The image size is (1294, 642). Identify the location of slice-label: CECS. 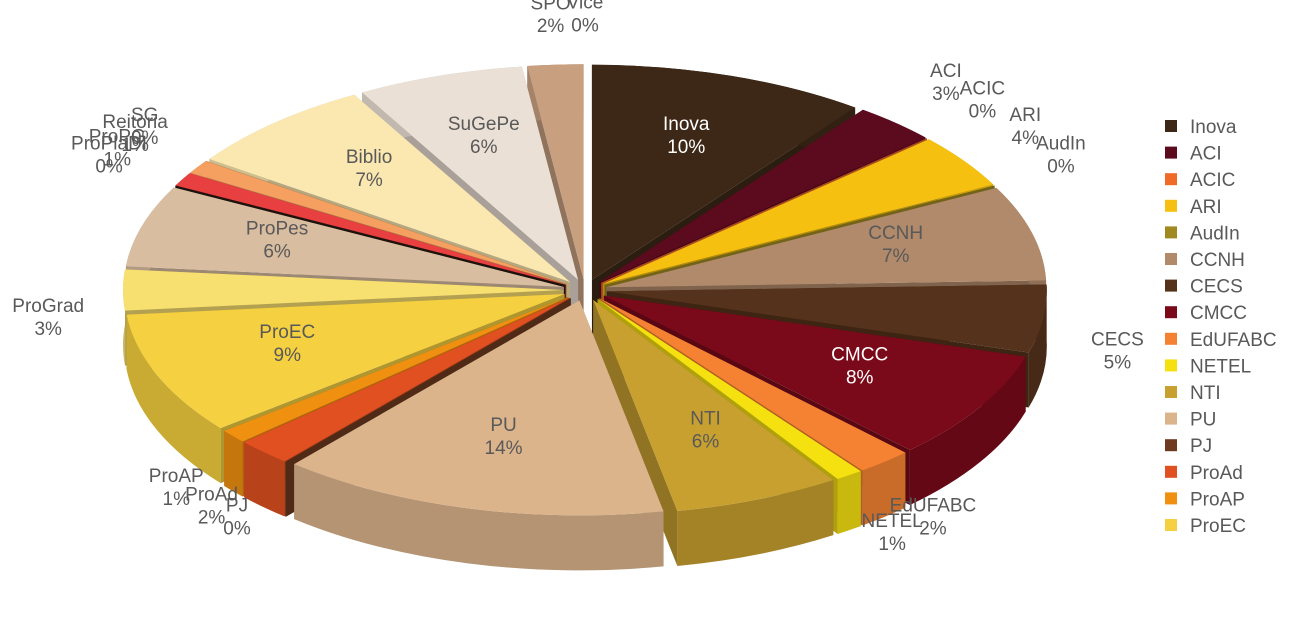
(1117, 340).